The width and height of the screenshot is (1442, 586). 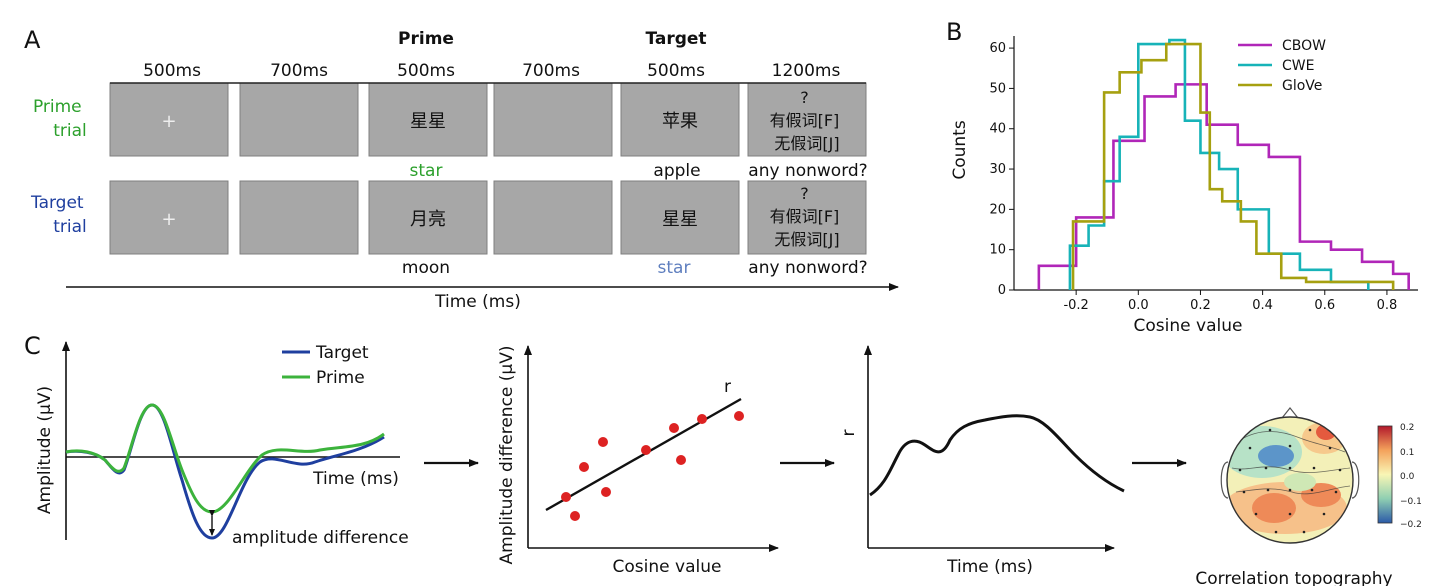 I want to click on colorbar: r 0.2 0.1 0.0 −0.1 −0.2, so click(x=1399, y=476).